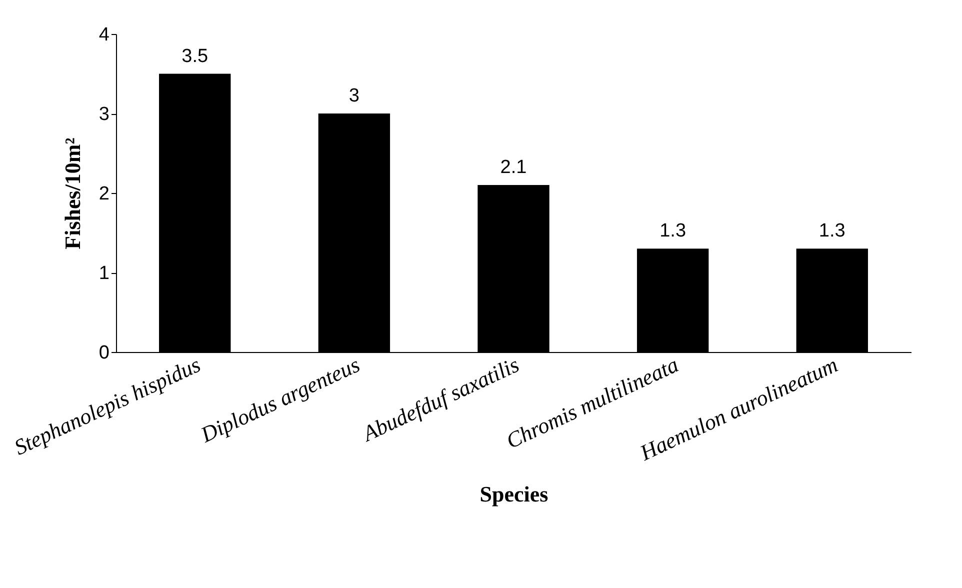  Describe the element at coordinates (514, 493) in the screenshot. I see `x-axis-title: Species` at that location.